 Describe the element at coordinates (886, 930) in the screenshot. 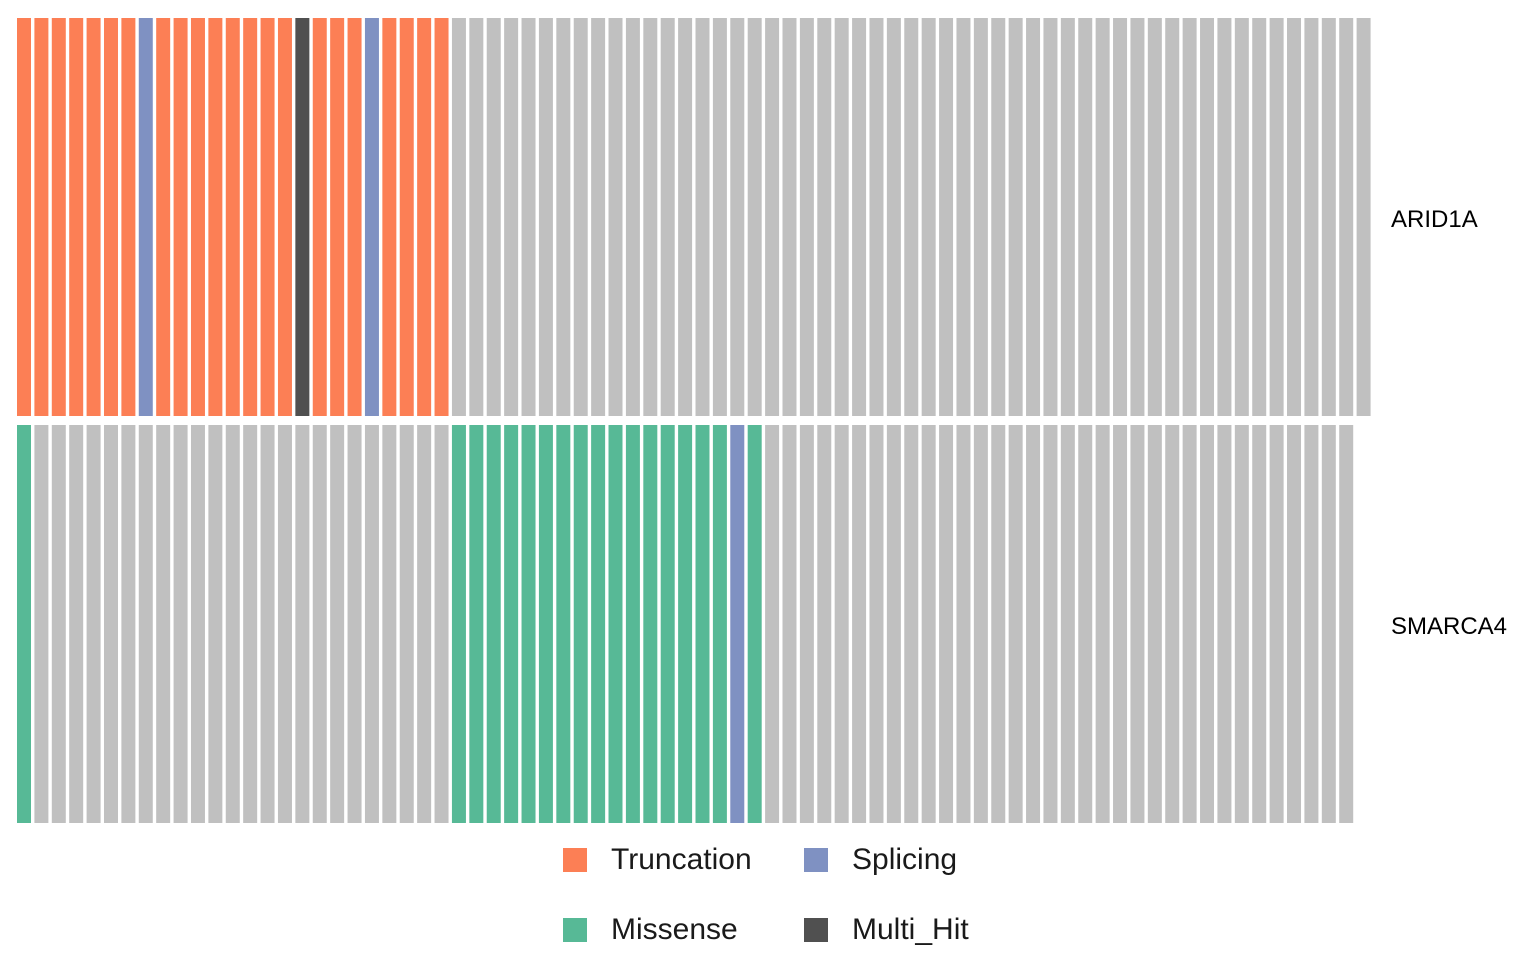

I see `legend-item-multi-hit: Multi_Hit` at that location.